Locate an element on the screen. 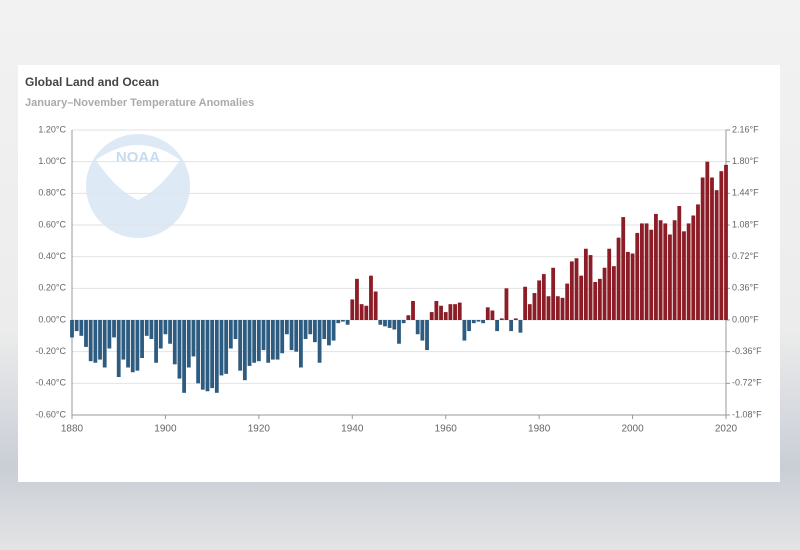 The image size is (800, 550). y2-tick-label: 2.16°F is located at coordinates (745, 129).